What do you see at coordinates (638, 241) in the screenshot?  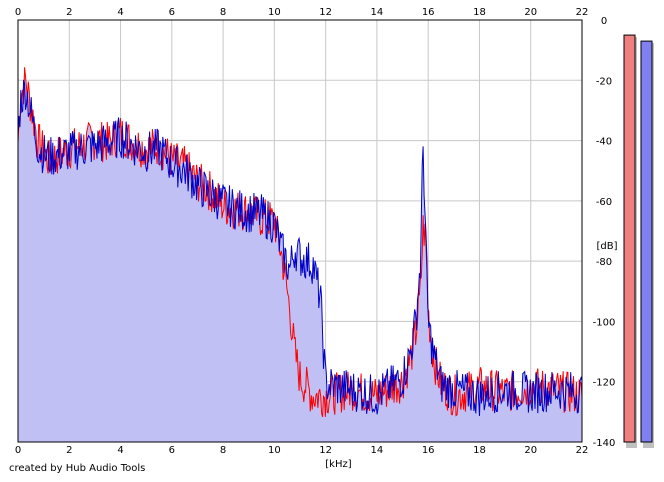 I see `level-meters` at bounding box center [638, 241].